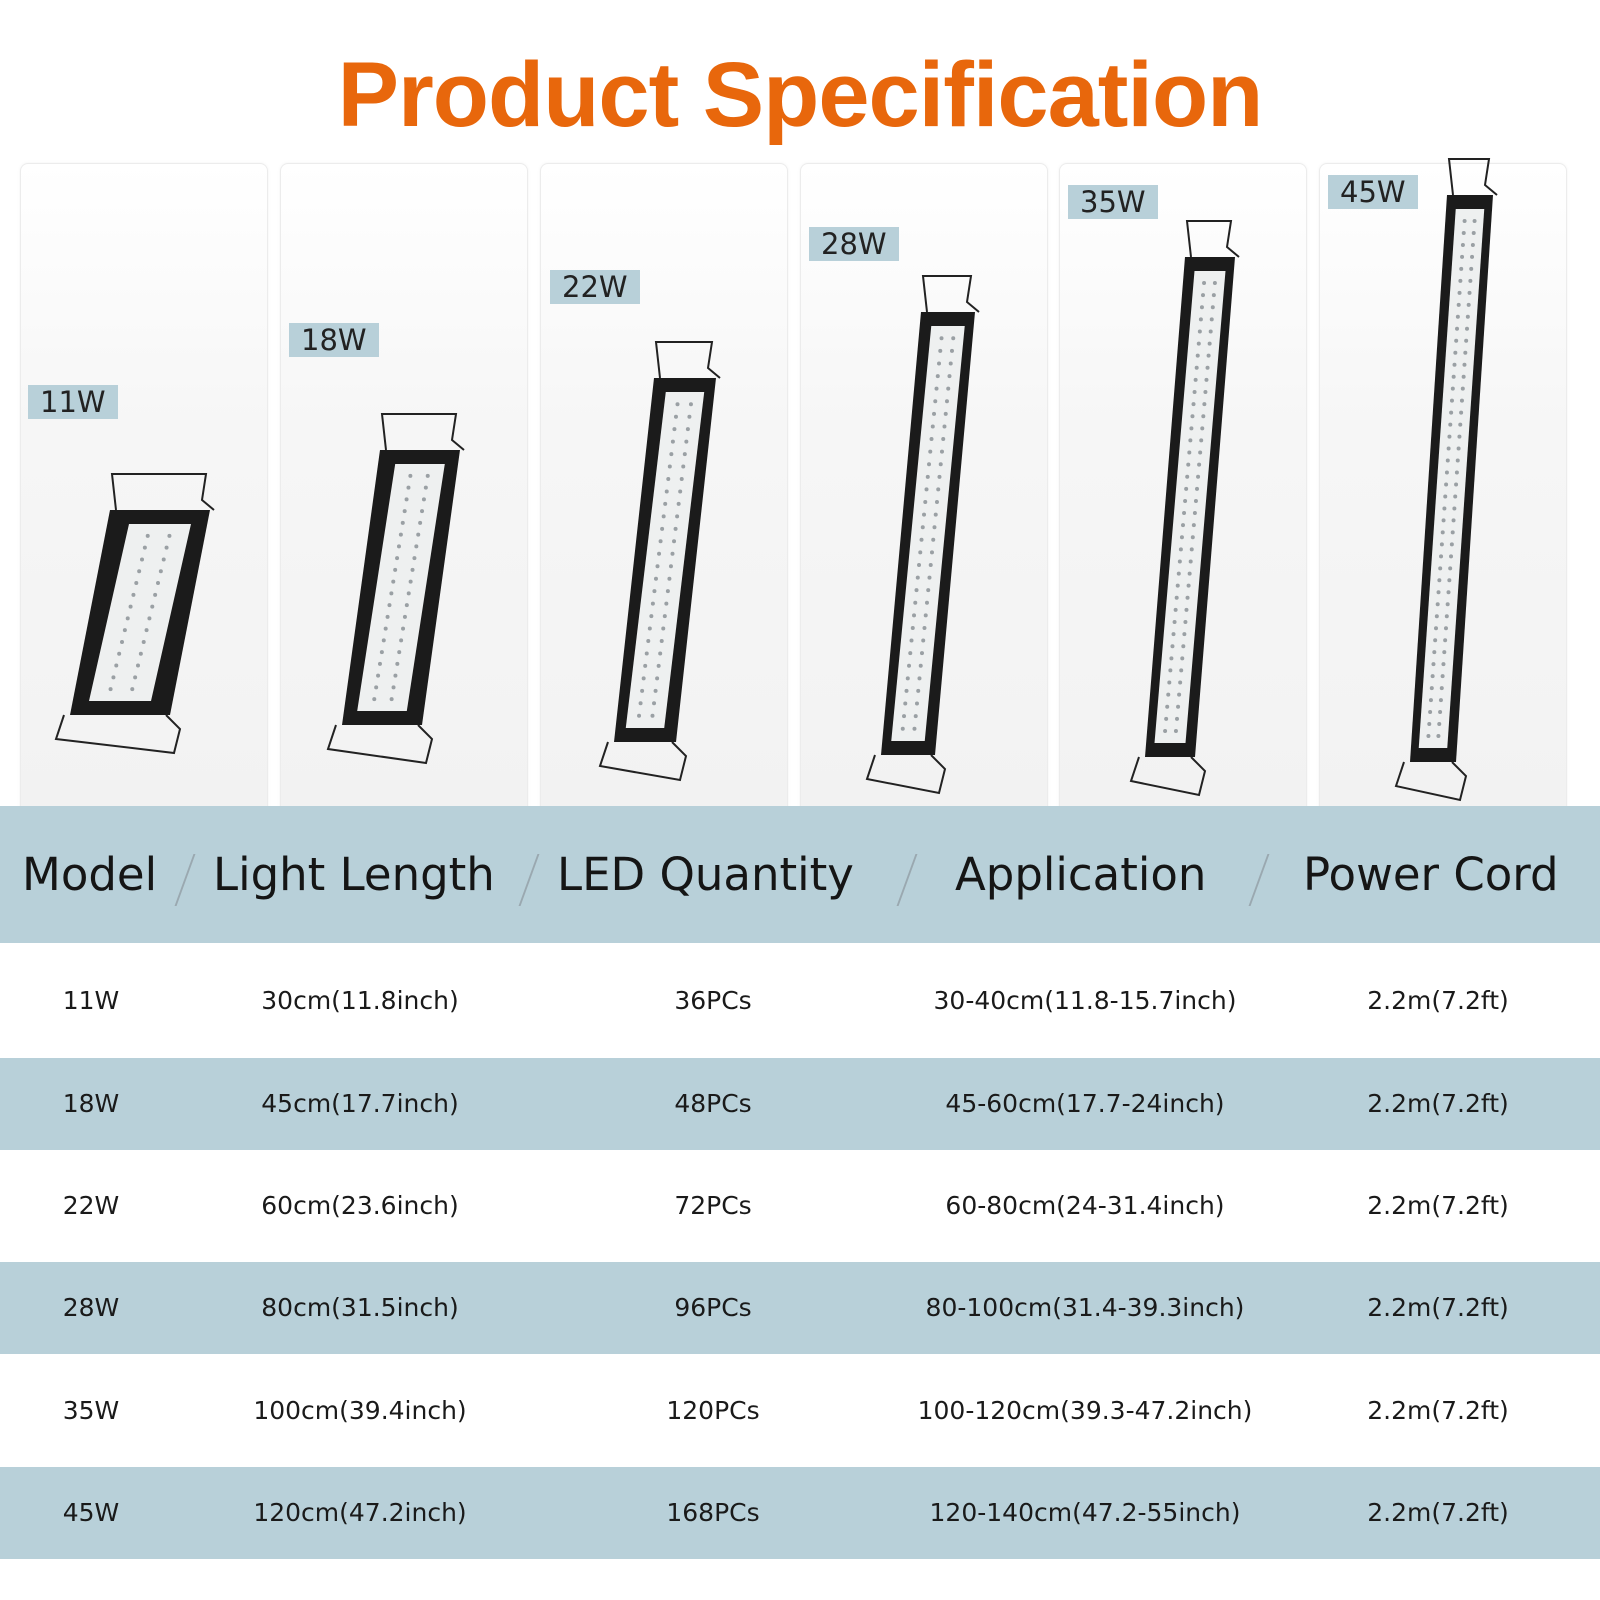 The width and height of the screenshot is (1600, 1600). Describe the element at coordinates (354, 874) in the screenshot. I see `header-light-length: Light Length` at that location.